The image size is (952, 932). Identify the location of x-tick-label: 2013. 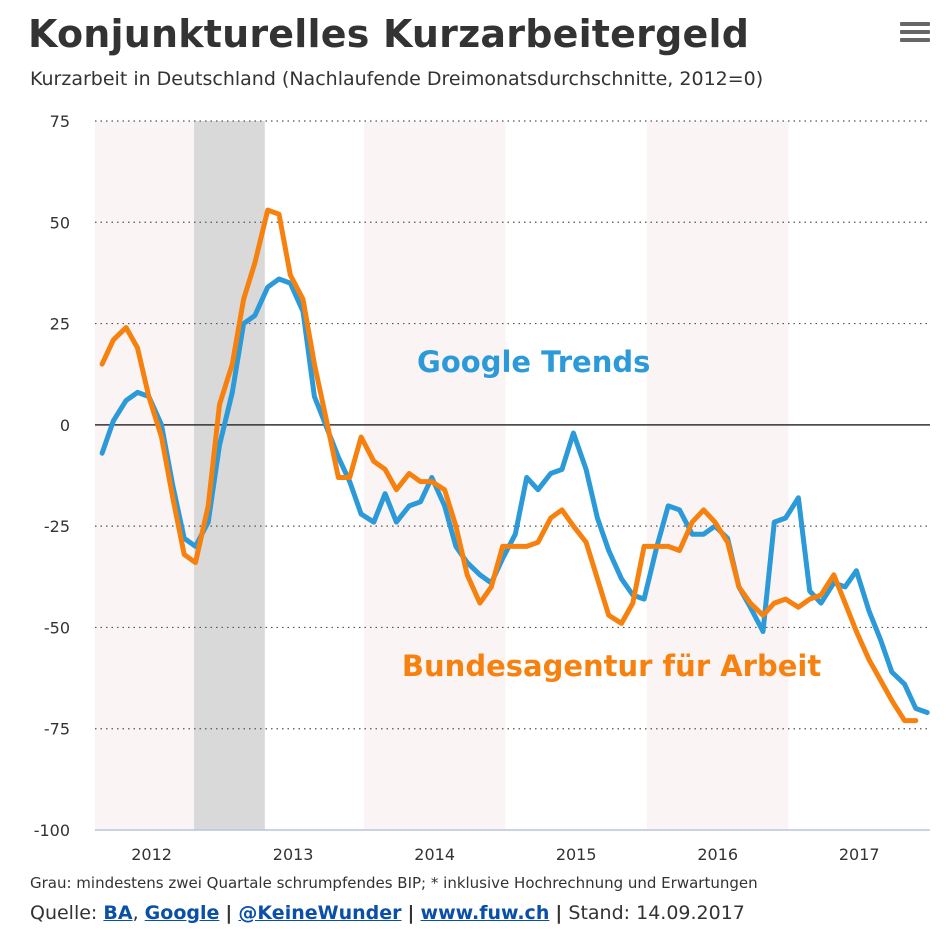
(293, 854).